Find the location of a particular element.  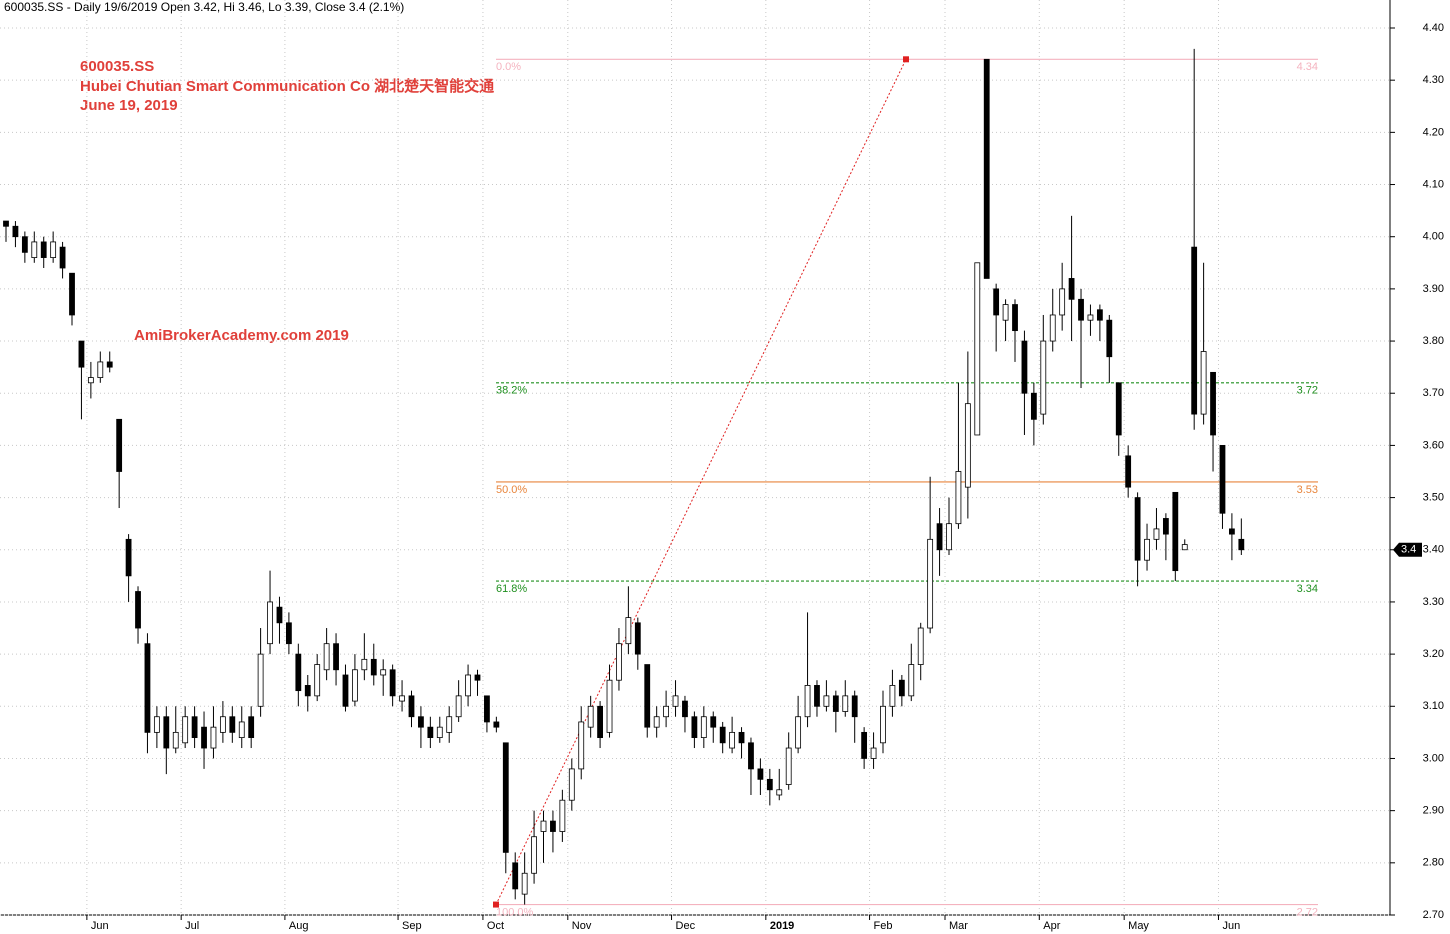

y-tick-label: 3.30 is located at coordinates (1433, 602).